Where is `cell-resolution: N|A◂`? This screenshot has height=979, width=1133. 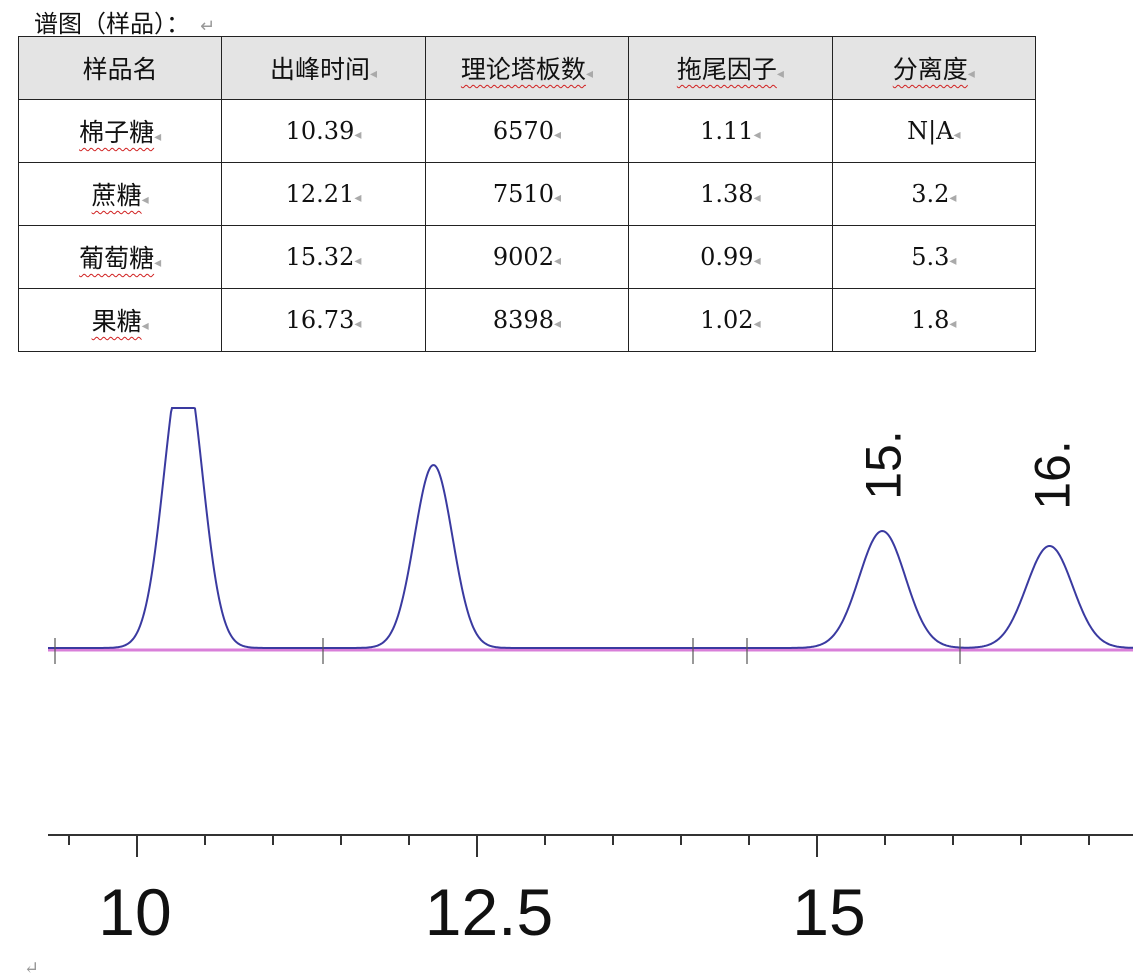 cell-resolution: N|A◂ is located at coordinates (934, 131).